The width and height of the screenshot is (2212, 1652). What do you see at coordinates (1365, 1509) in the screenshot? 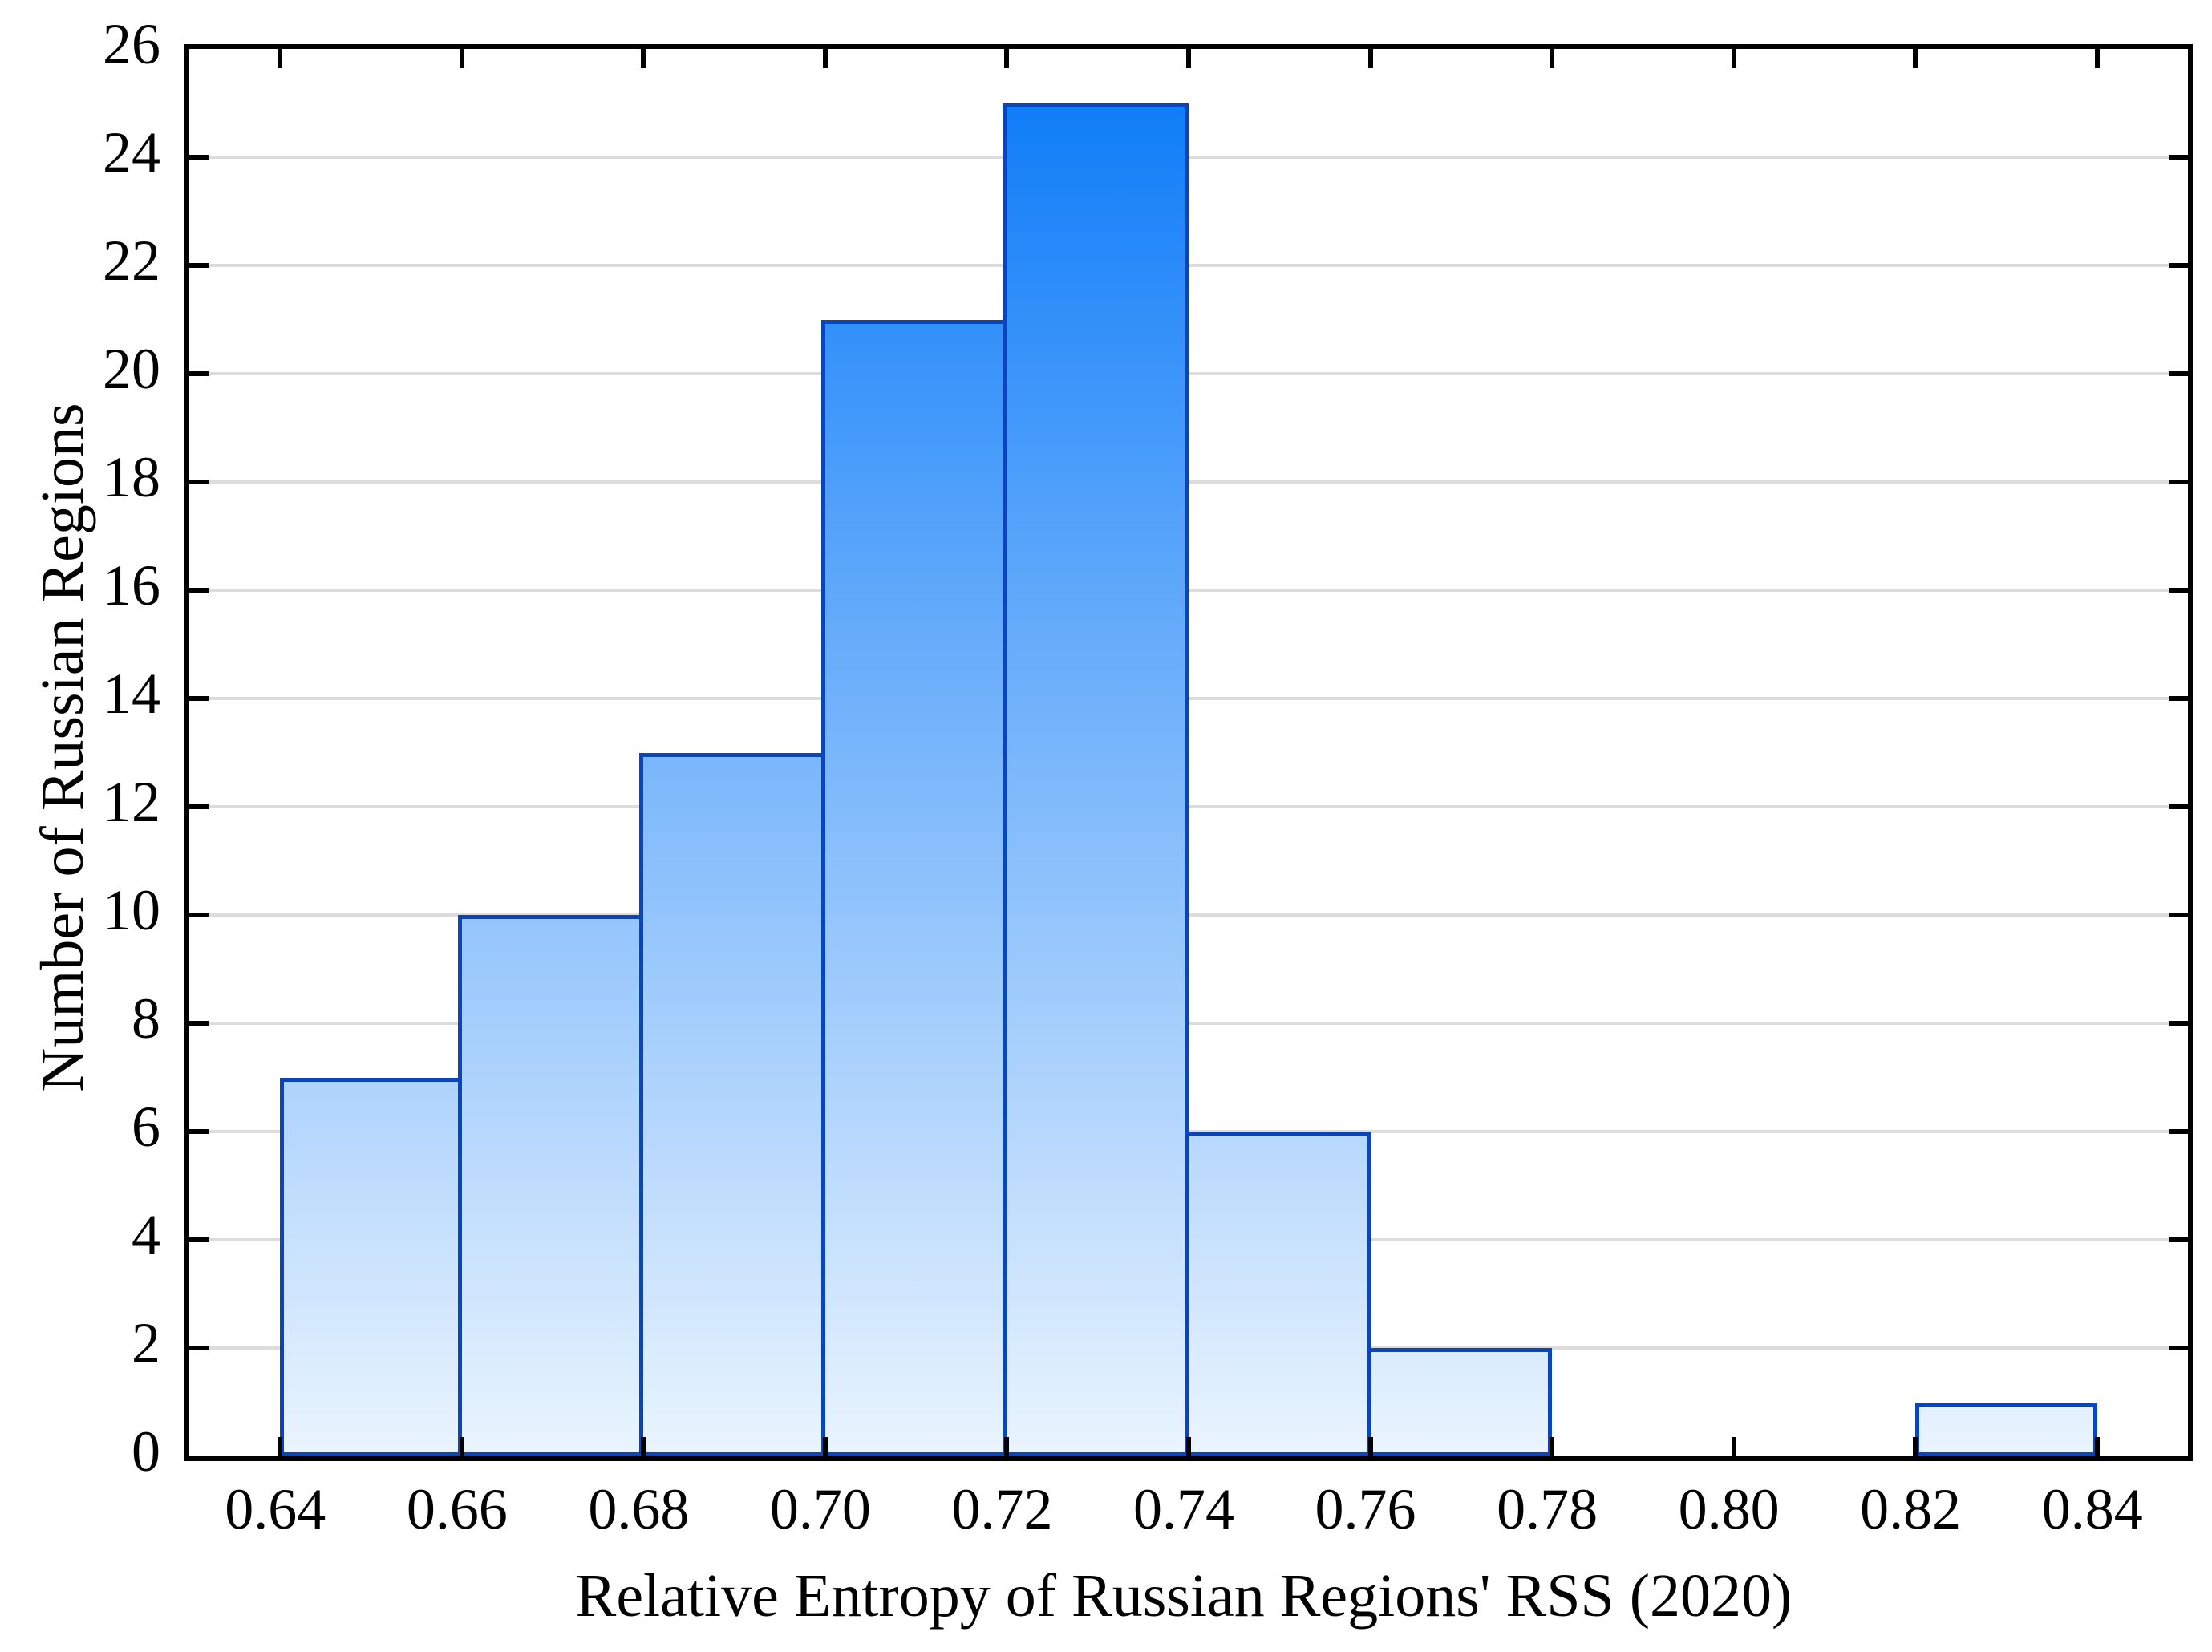
I see `x-tick-label: 0.76` at bounding box center [1365, 1509].